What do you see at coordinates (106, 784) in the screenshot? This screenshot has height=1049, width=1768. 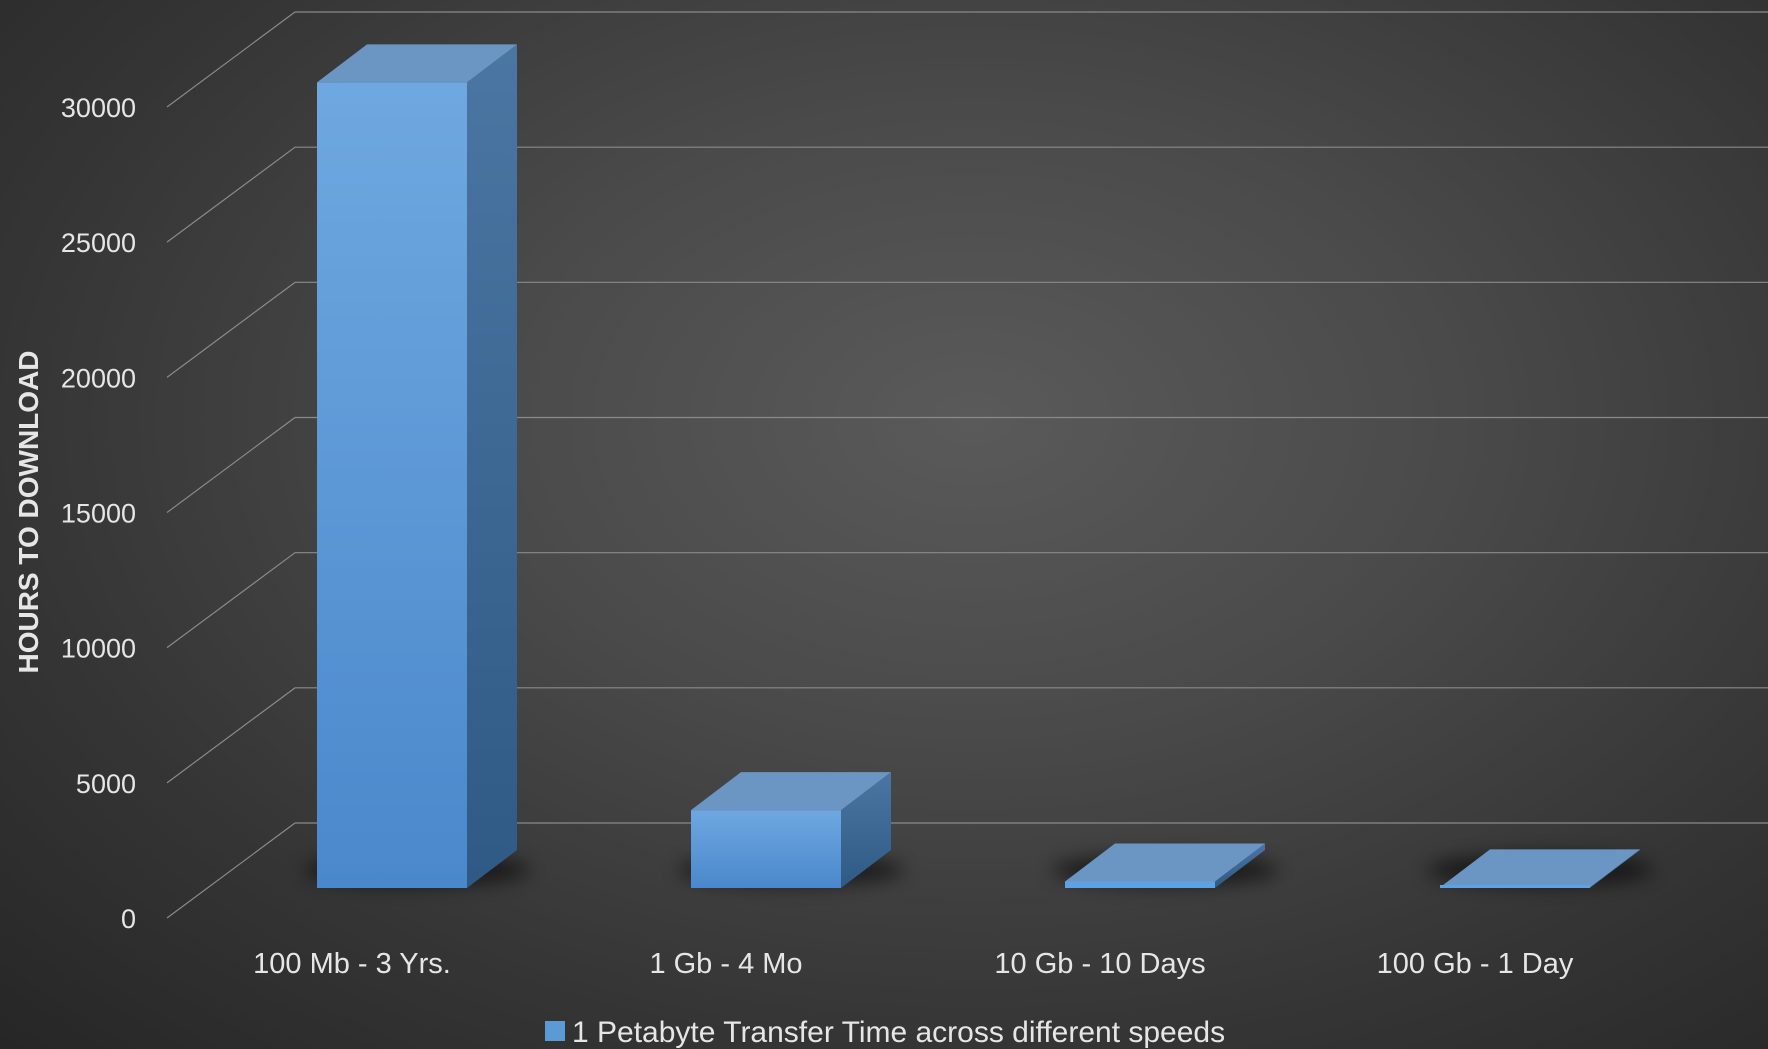 I see `y-tick-label: 5000` at bounding box center [106, 784].